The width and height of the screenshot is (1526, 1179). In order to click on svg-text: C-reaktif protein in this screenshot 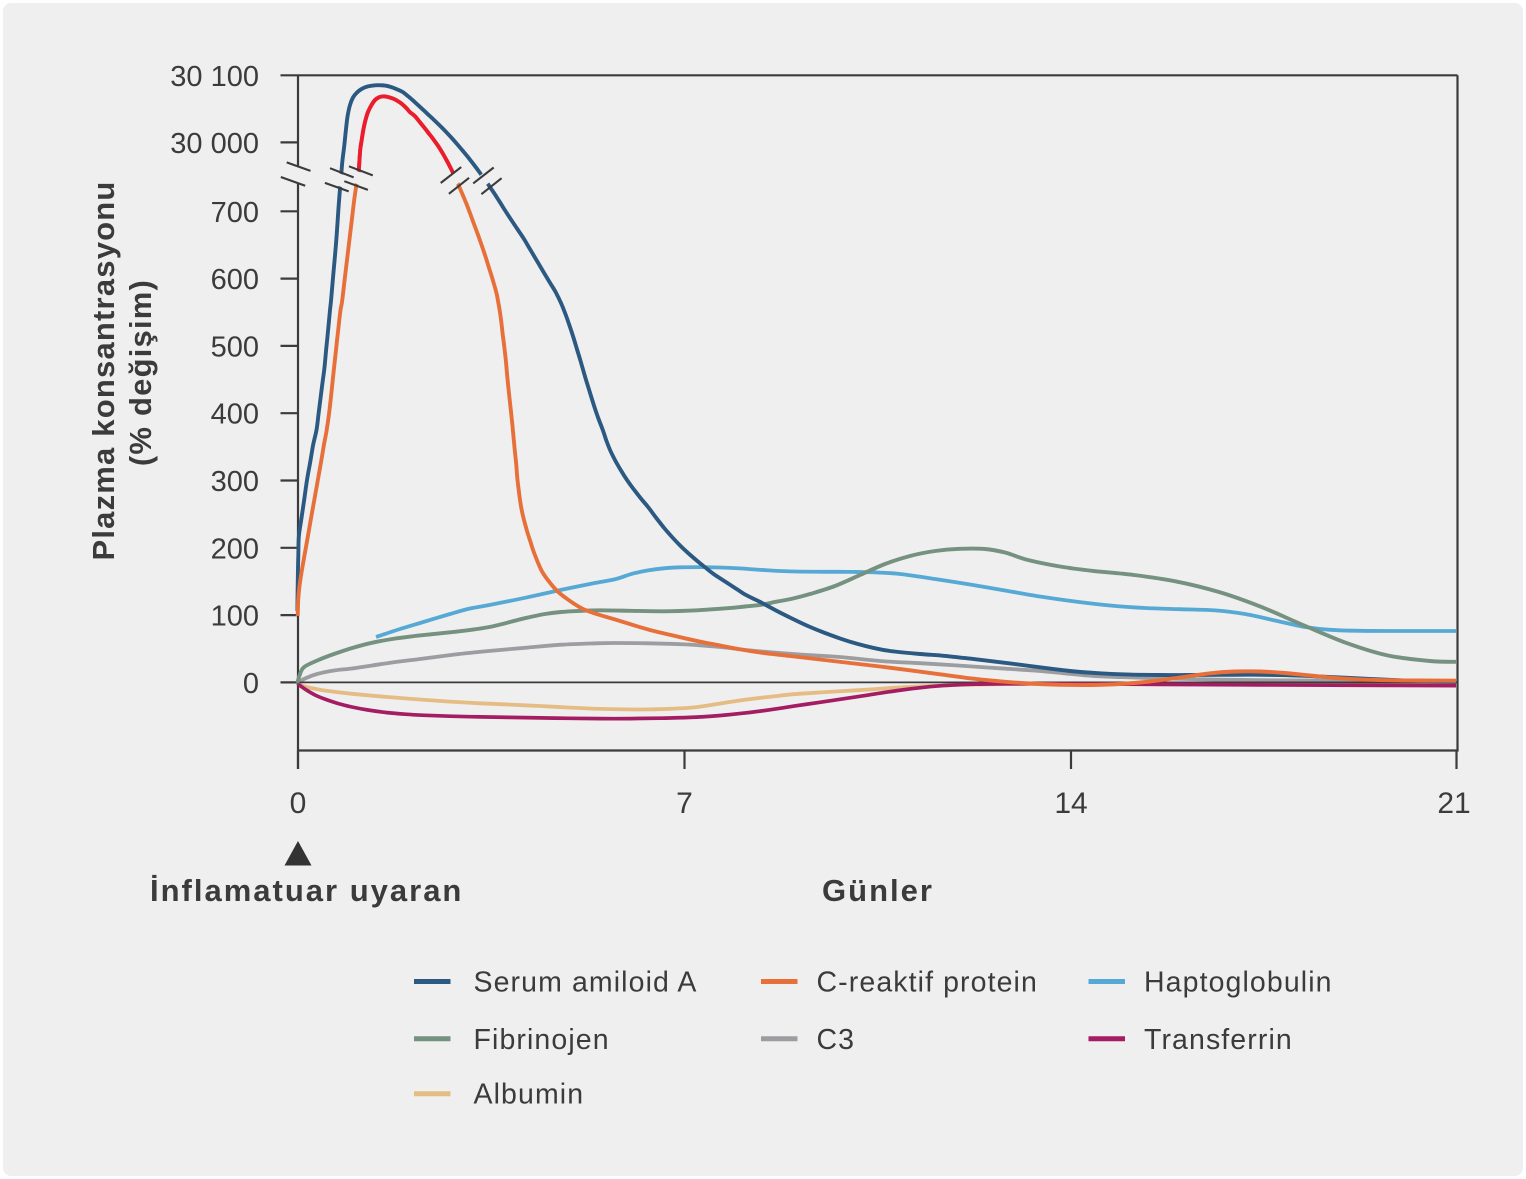, I will do `click(927, 983)`.